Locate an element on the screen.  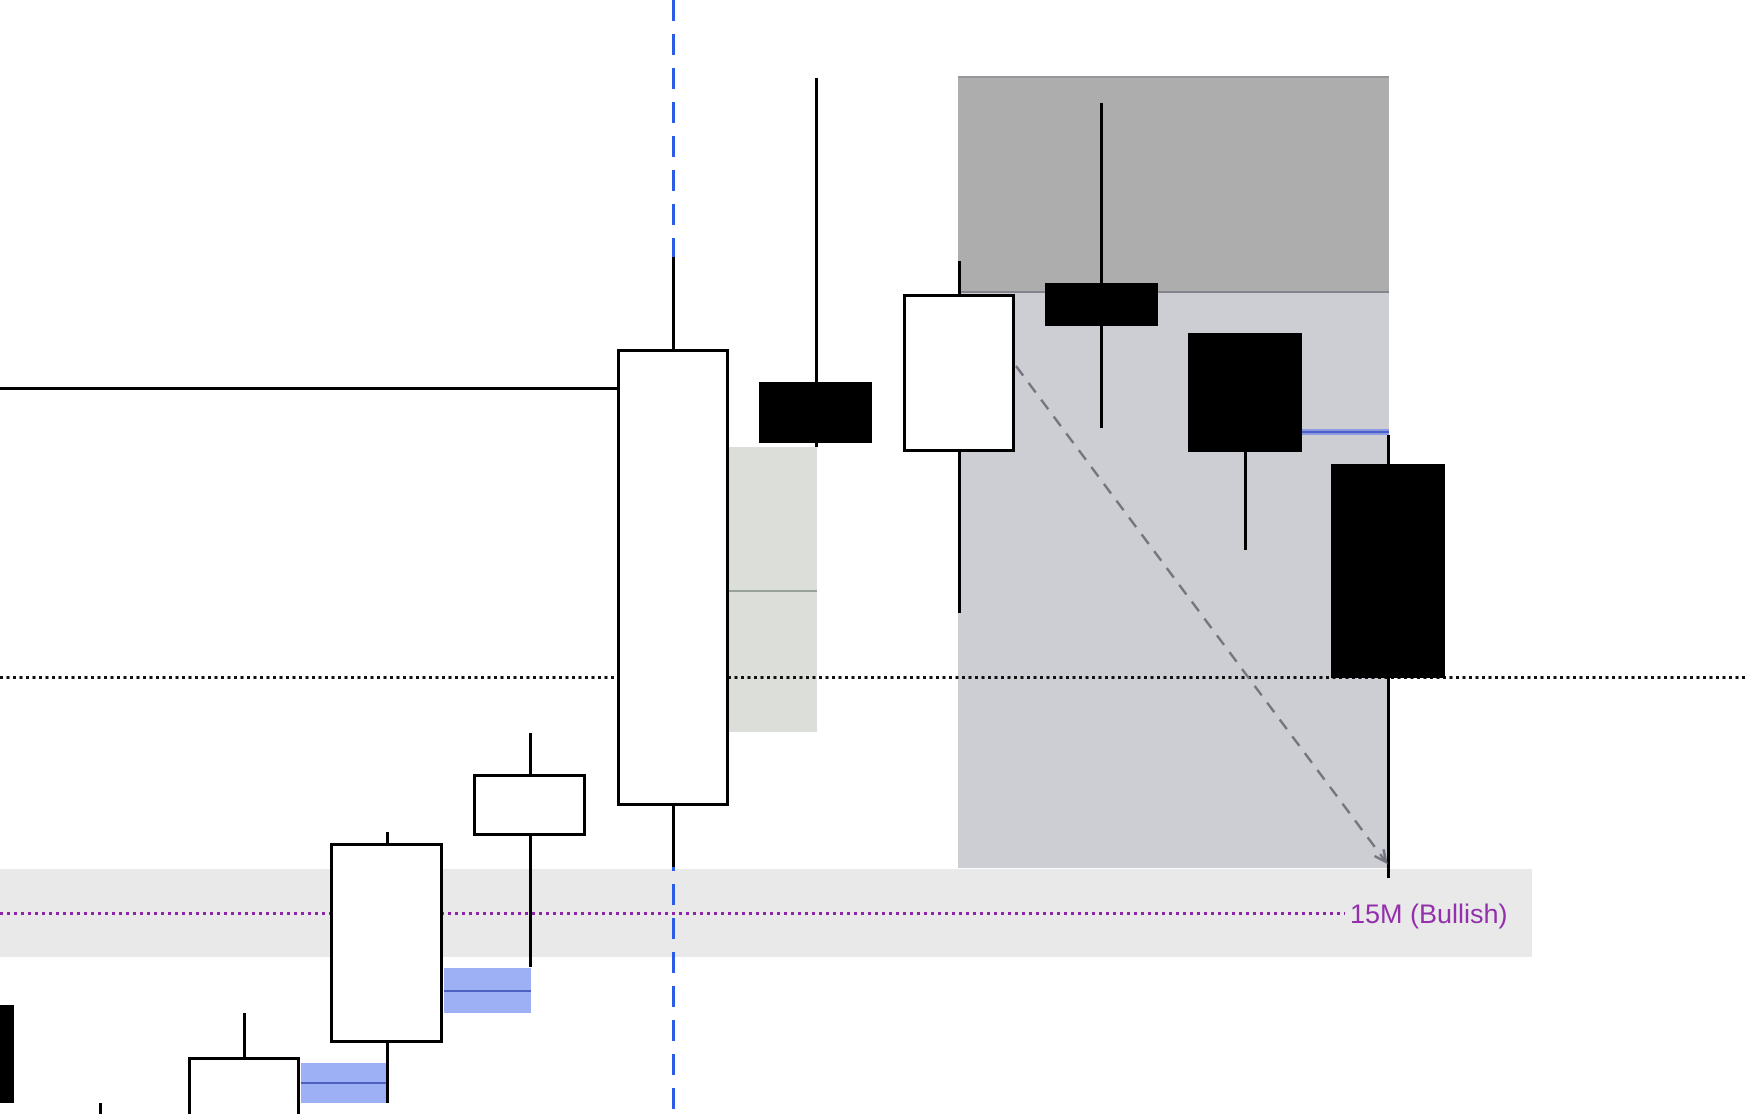
candle-07-wick-up is located at coordinates (816, 230).